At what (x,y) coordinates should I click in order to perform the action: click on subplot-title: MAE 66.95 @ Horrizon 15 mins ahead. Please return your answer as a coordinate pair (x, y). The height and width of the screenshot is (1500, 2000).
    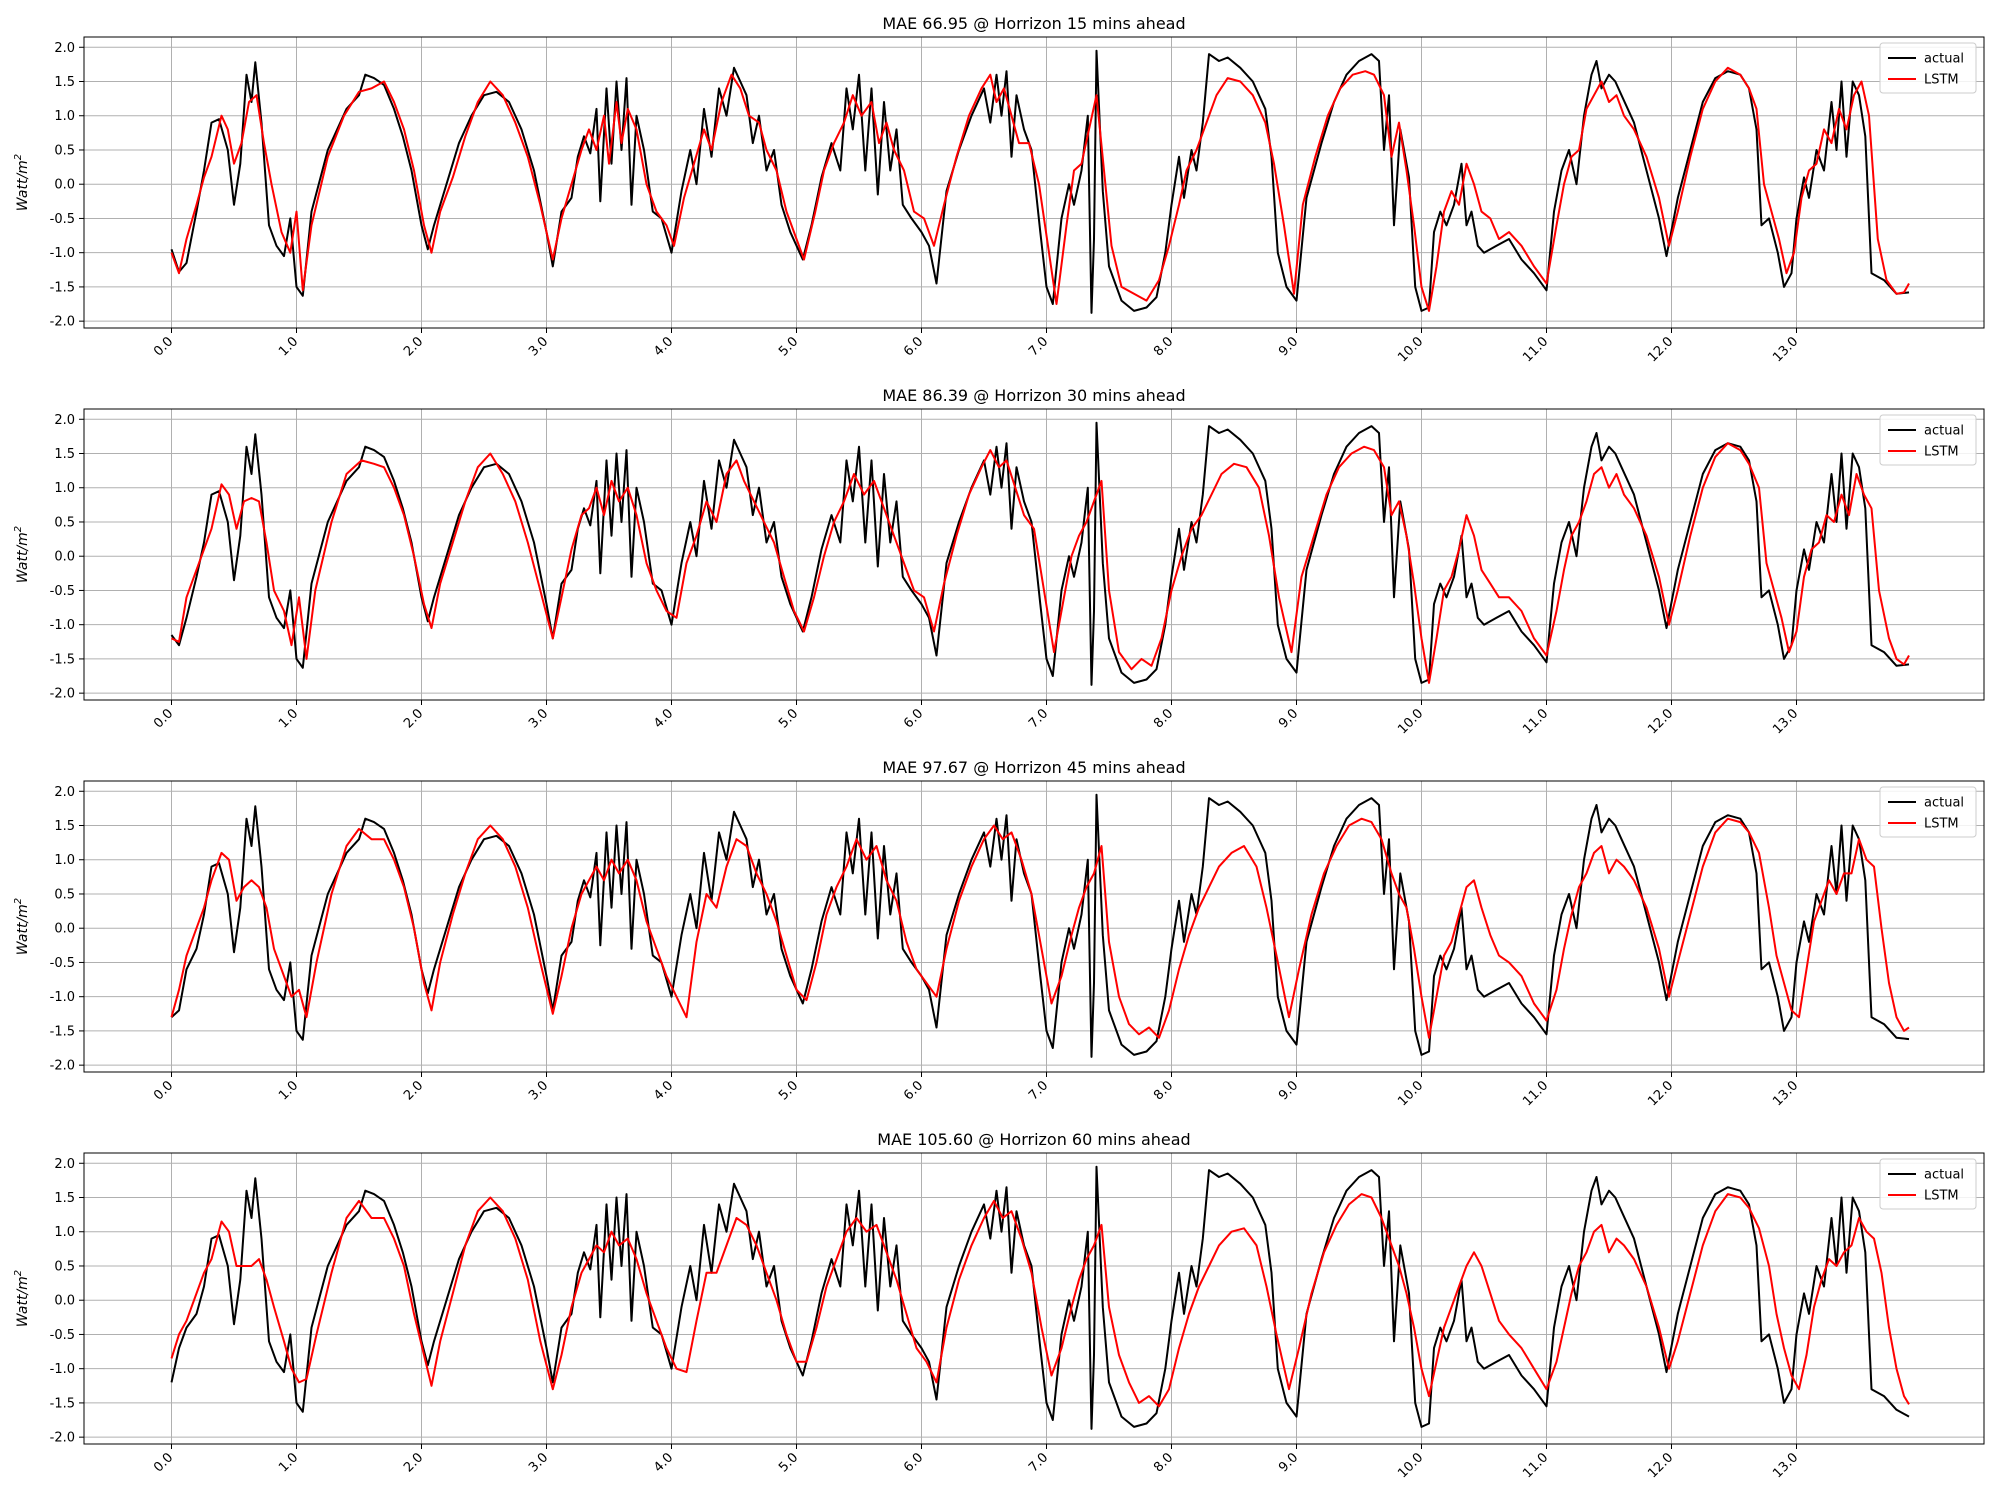
    Looking at the image, I should click on (1033, 23).